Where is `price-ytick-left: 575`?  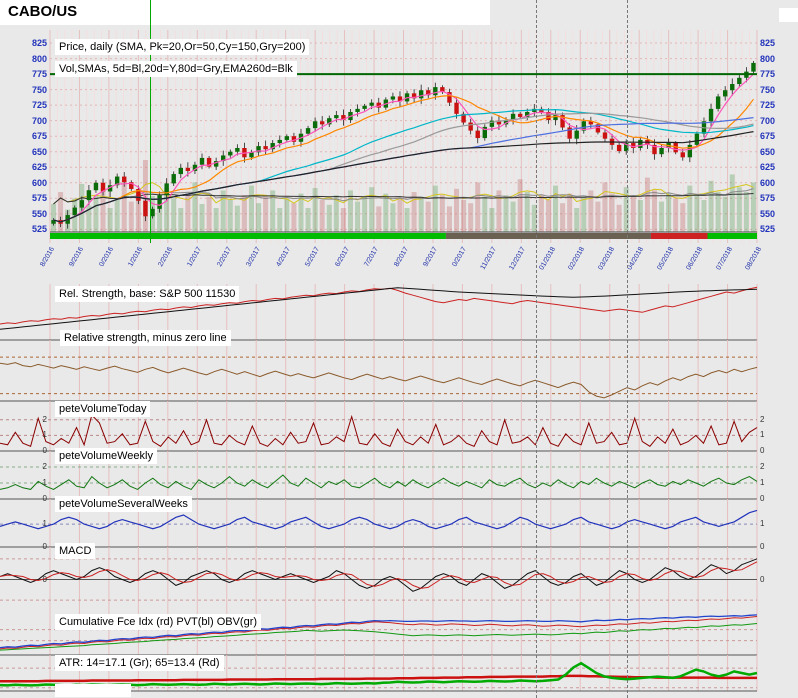
price-ytick-left: 575 is located at coordinates (39, 198).